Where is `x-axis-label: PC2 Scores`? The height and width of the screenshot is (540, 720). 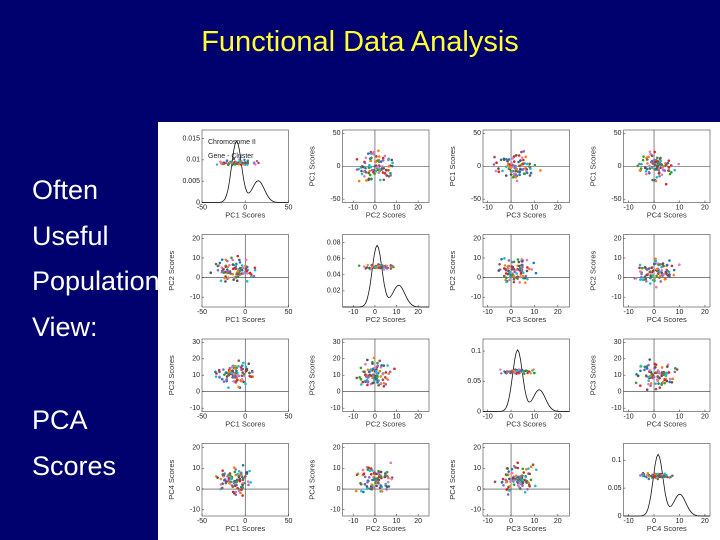
x-axis-label: PC2 Scores is located at coordinates (386, 319).